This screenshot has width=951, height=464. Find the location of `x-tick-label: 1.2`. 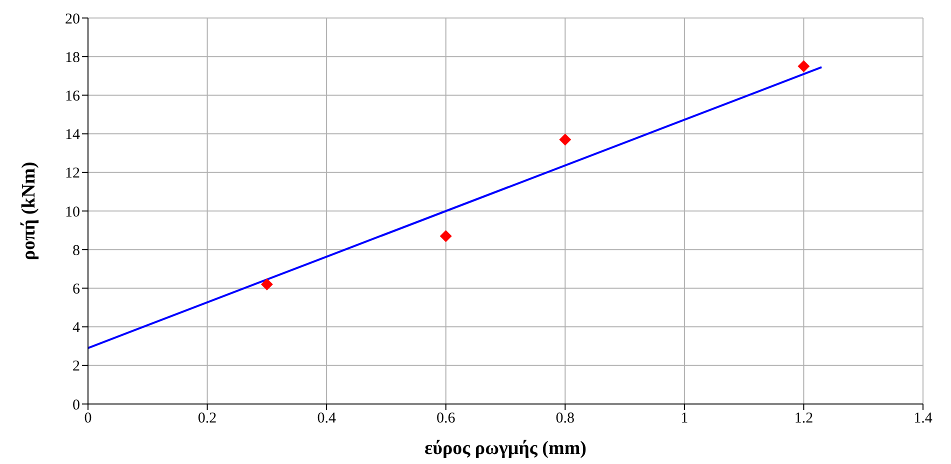

x-tick-label: 1.2 is located at coordinates (804, 418).